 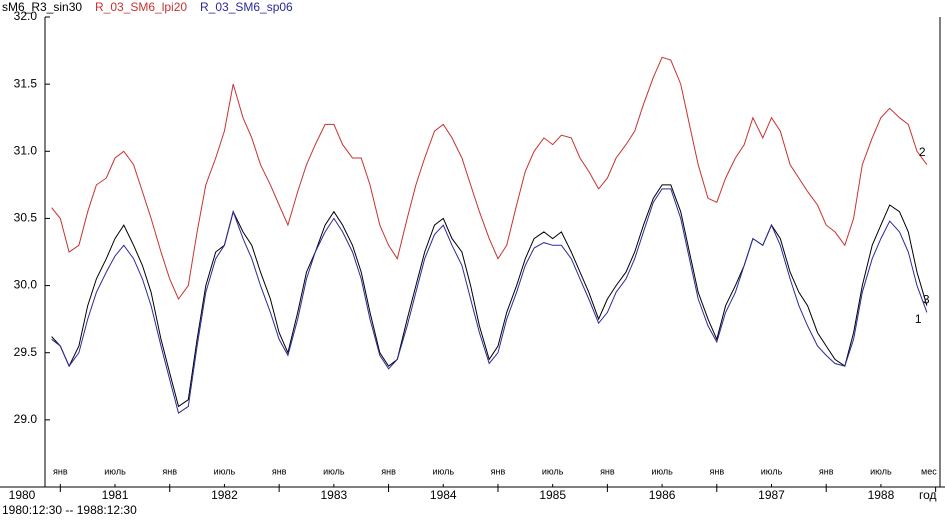 What do you see at coordinates (42, 7) in the screenshot?
I see `legend-entry: sM6_R3_sin30` at bounding box center [42, 7].